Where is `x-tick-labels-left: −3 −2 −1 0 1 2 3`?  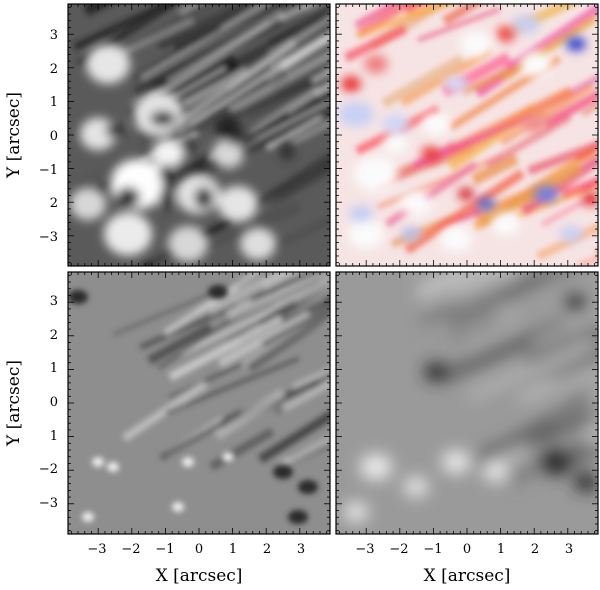 x-tick-labels-left: −3 −2 −1 0 1 2 3 is located at coordinates (196, 549).